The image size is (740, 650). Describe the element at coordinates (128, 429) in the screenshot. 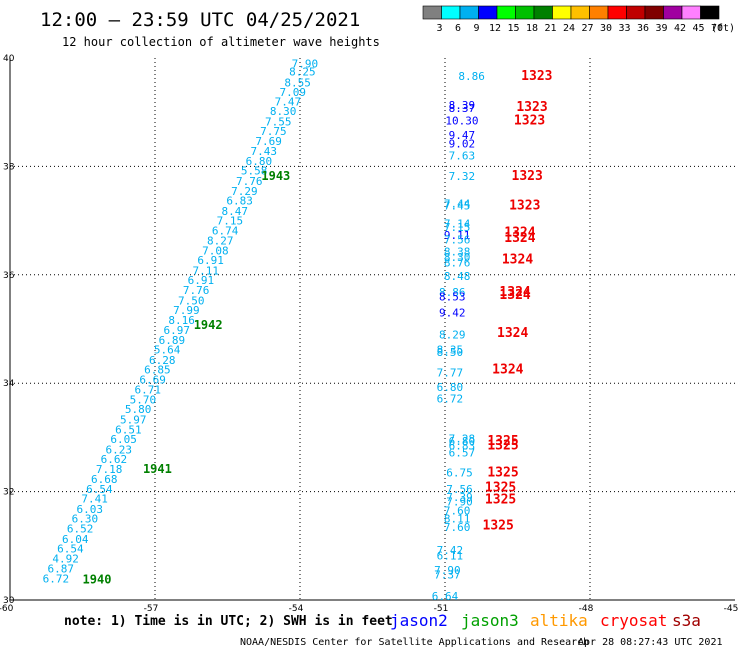

I see `swh-value: 6.51` at that location.